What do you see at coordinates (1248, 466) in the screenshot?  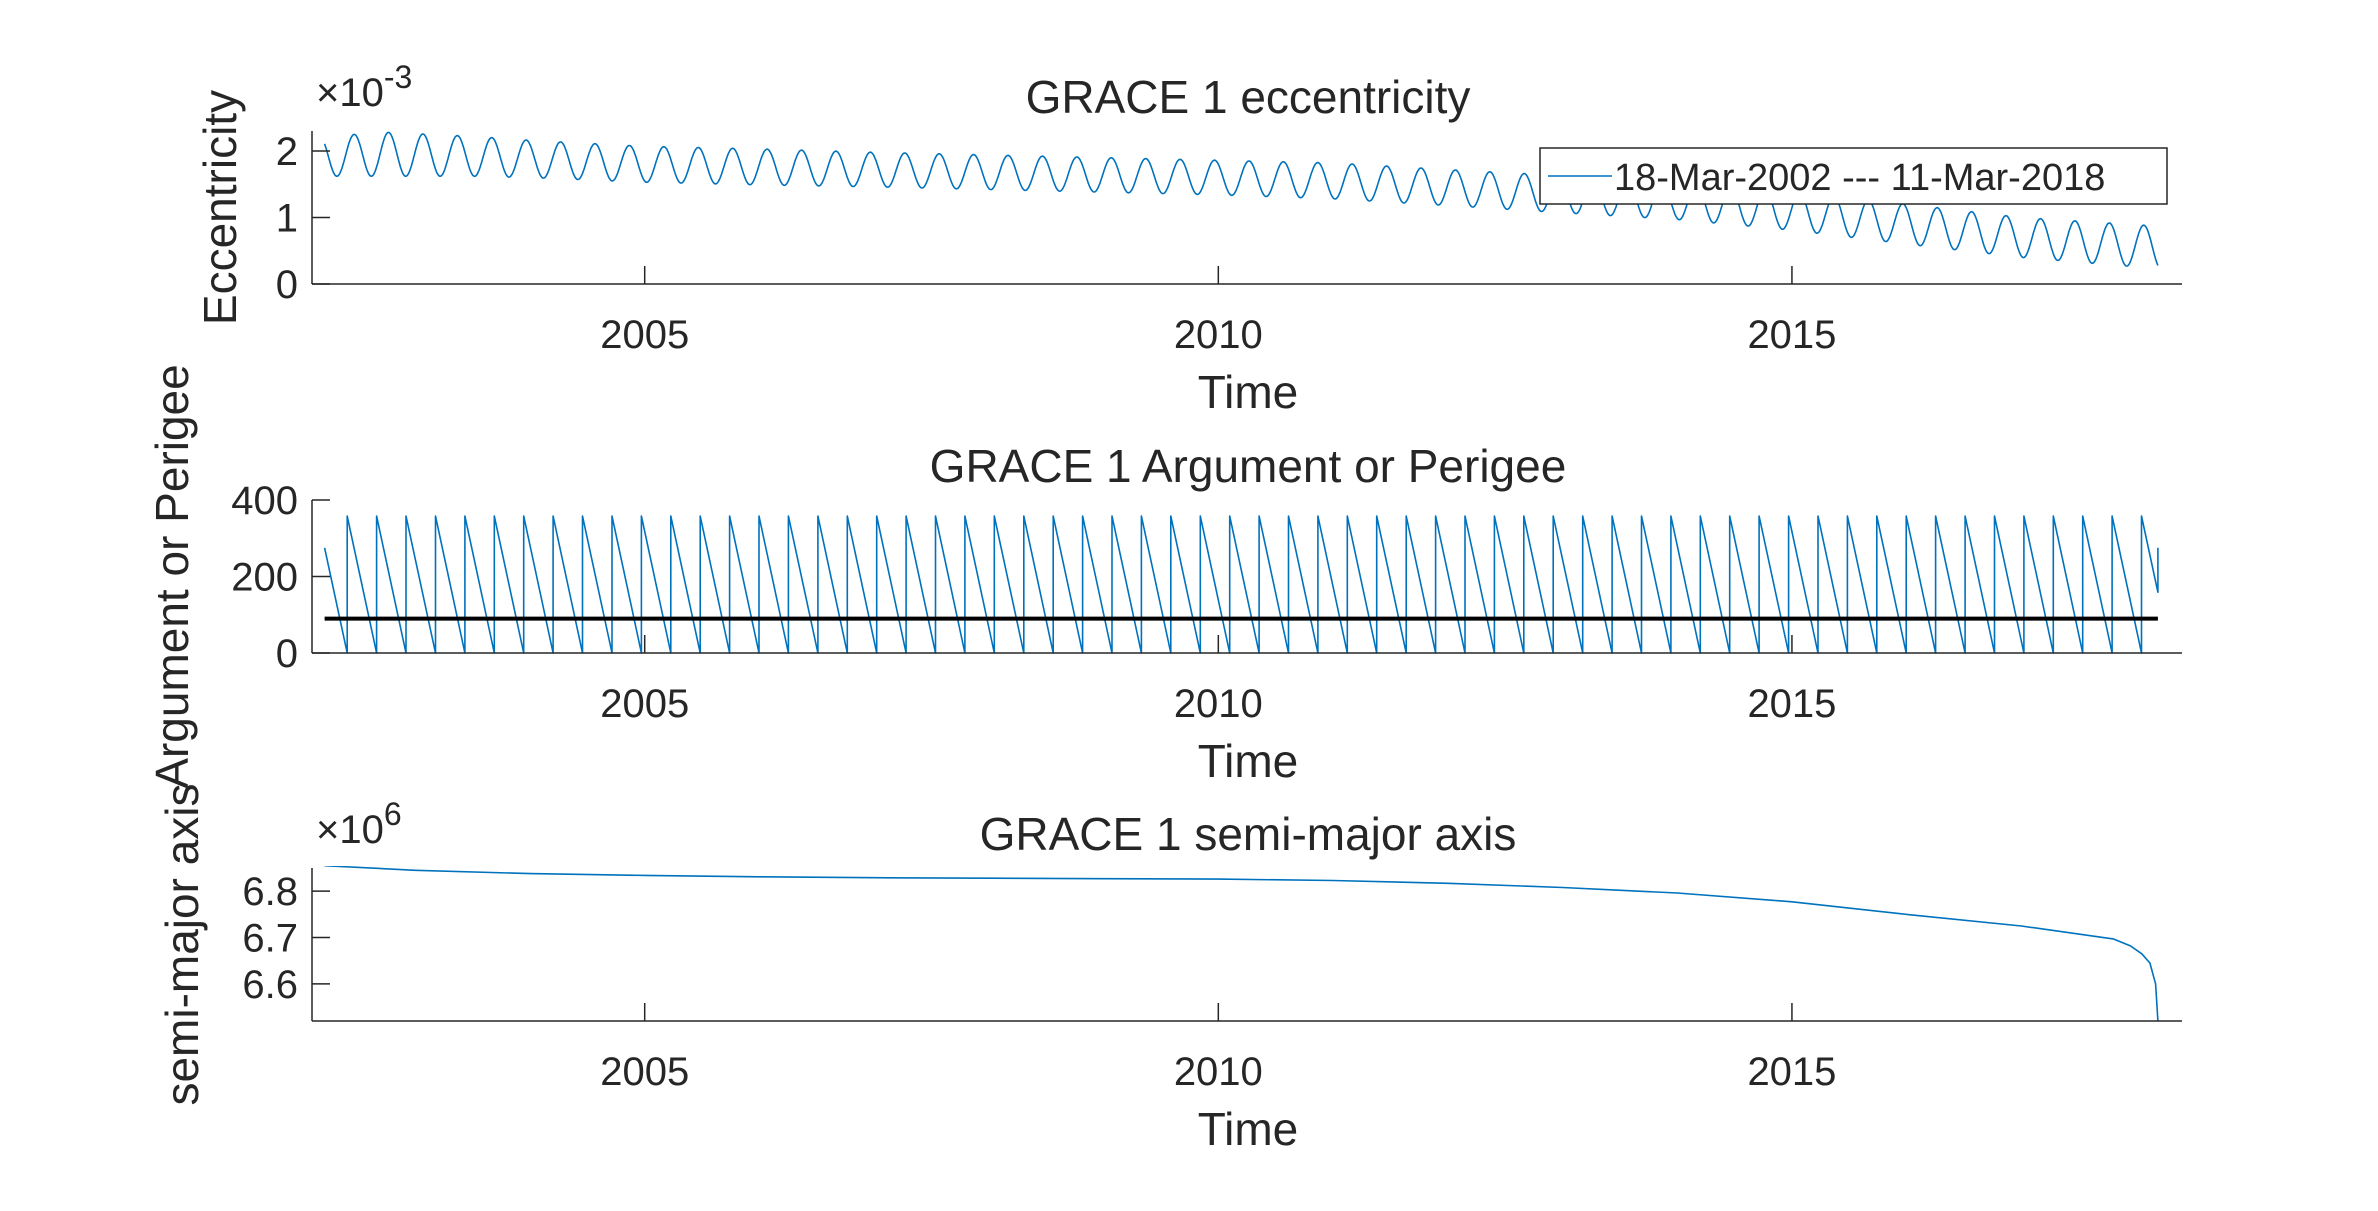 I see `argument-of-perigee-title: GRACE 1 Argument or Perigee` at bounding box center [1248, 466].